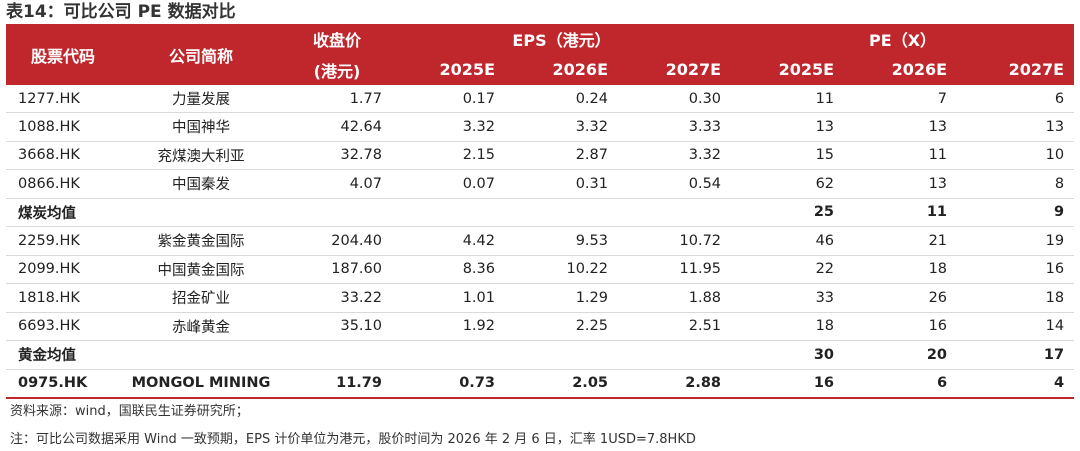 This screenshot has width=1080, height=451. I want to click on cell-pe-2027: 6, so click(1016, 99).